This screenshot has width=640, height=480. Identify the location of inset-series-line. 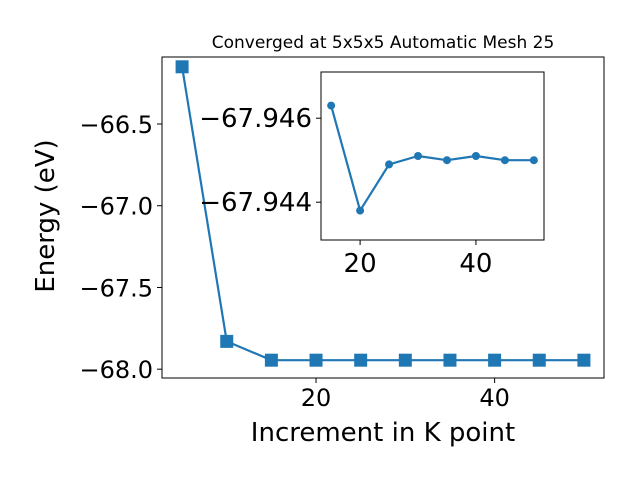
(432, 158).